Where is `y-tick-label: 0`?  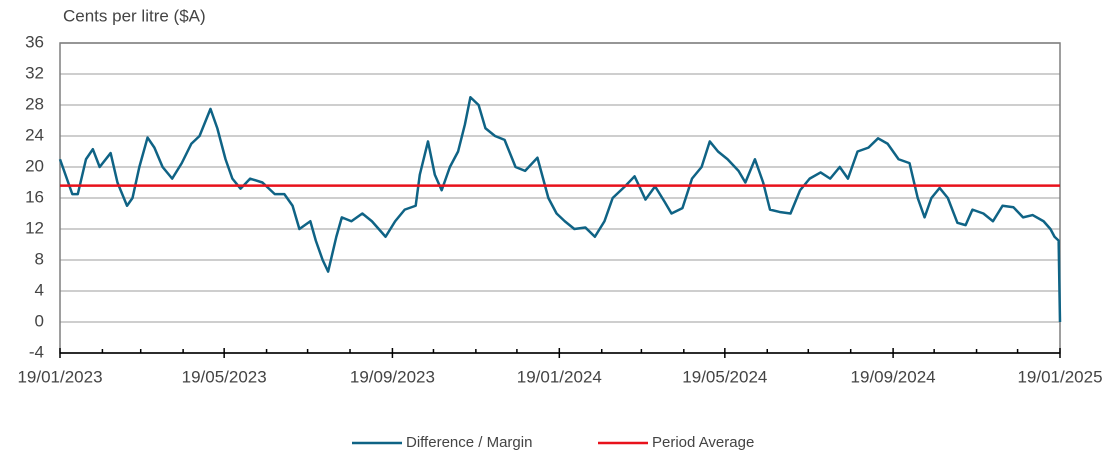 y-tick-label: 0 is located at coordinates (39, 320).